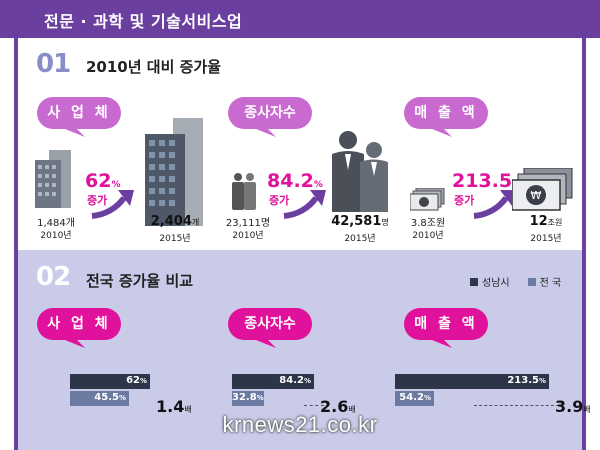 The height and width of the screenshot is (450, 600). I want to click on watermark: krnews21.co.kr, so click(300, 424).